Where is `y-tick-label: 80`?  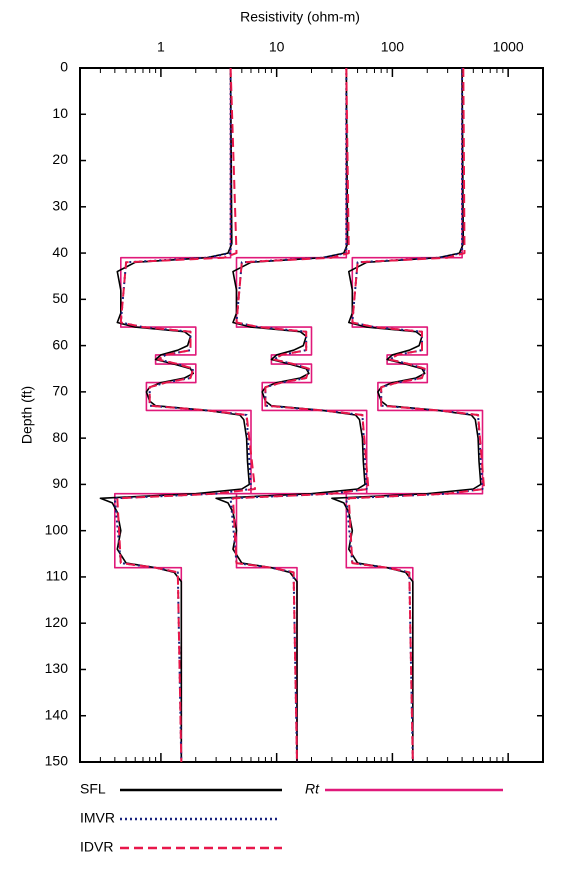
y-tick-label: 80 is located at coordinates (60, 437).